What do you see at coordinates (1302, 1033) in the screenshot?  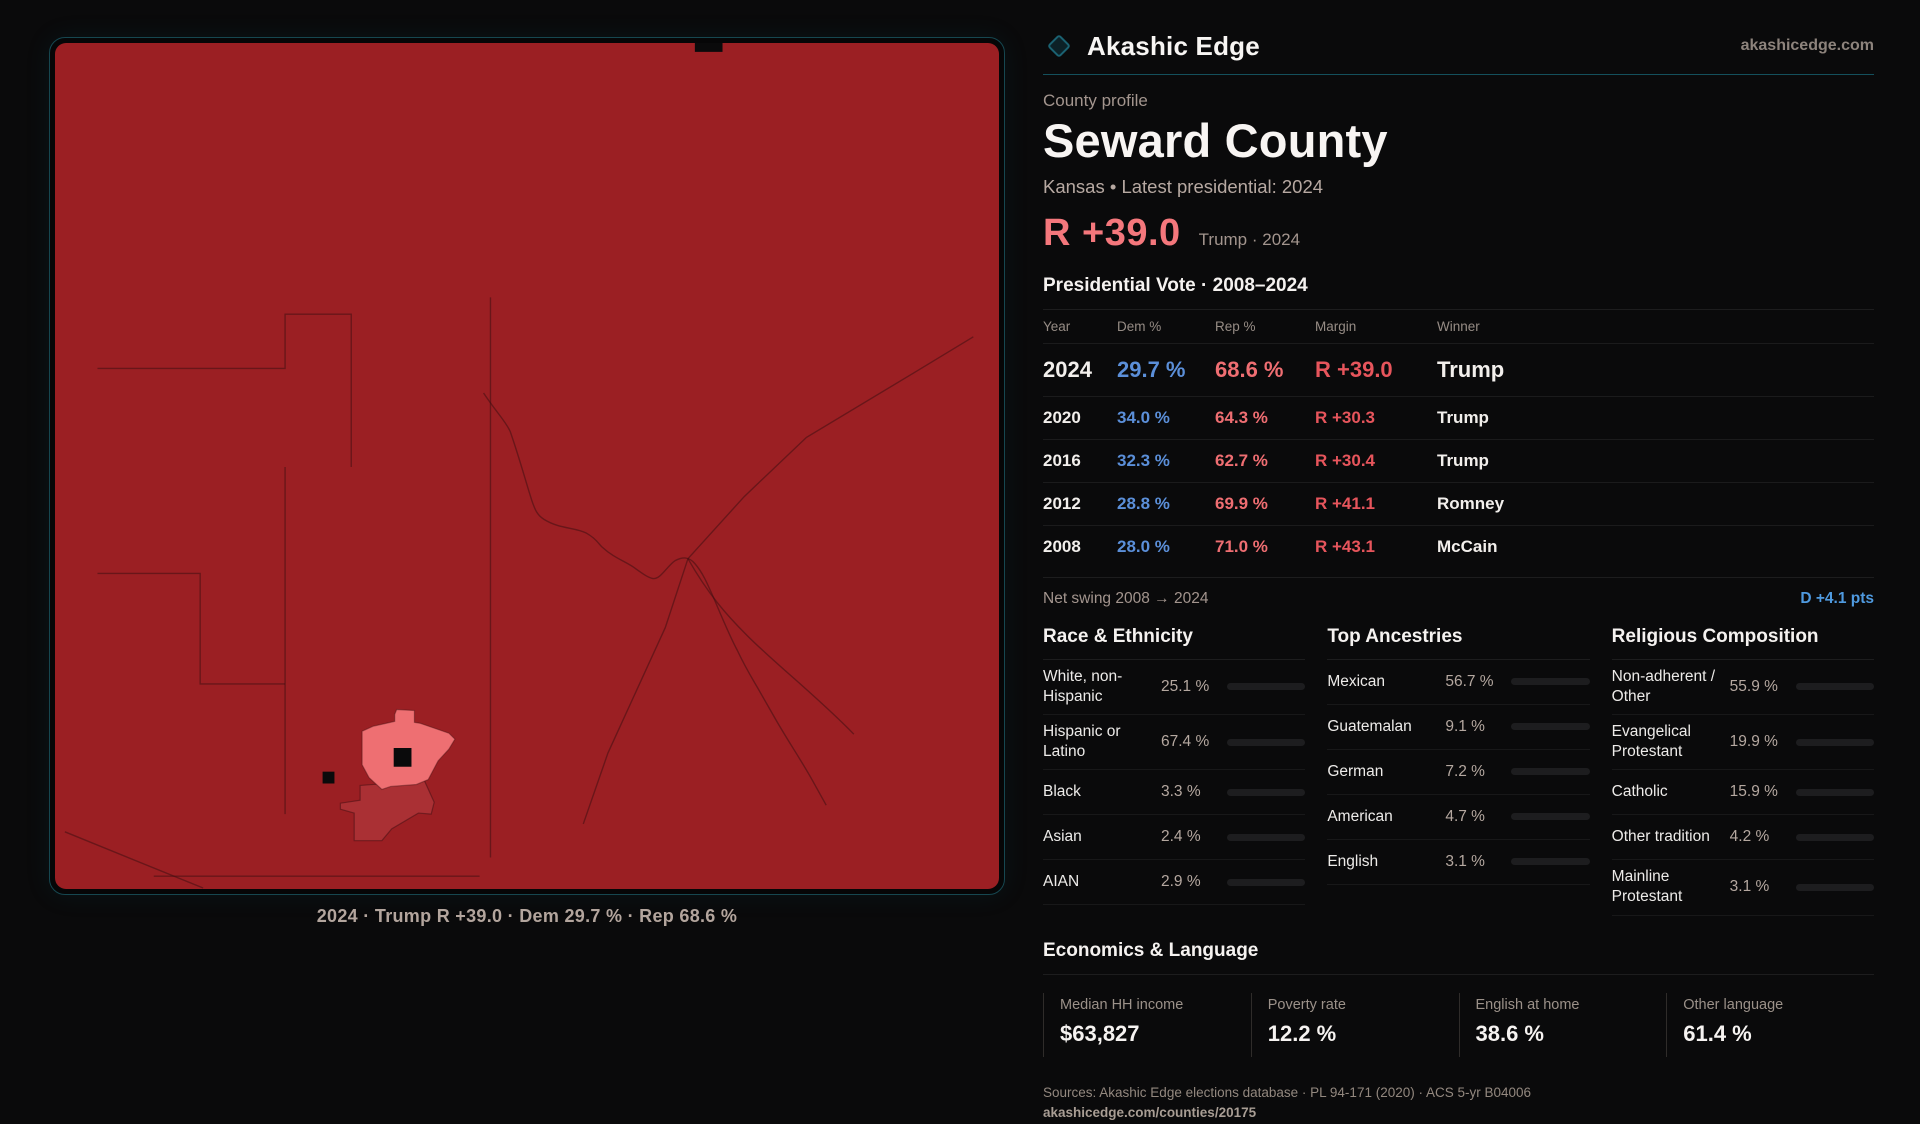 I see `economics-stat-value: 12.2 %` at bounding box center [1302, 1033].